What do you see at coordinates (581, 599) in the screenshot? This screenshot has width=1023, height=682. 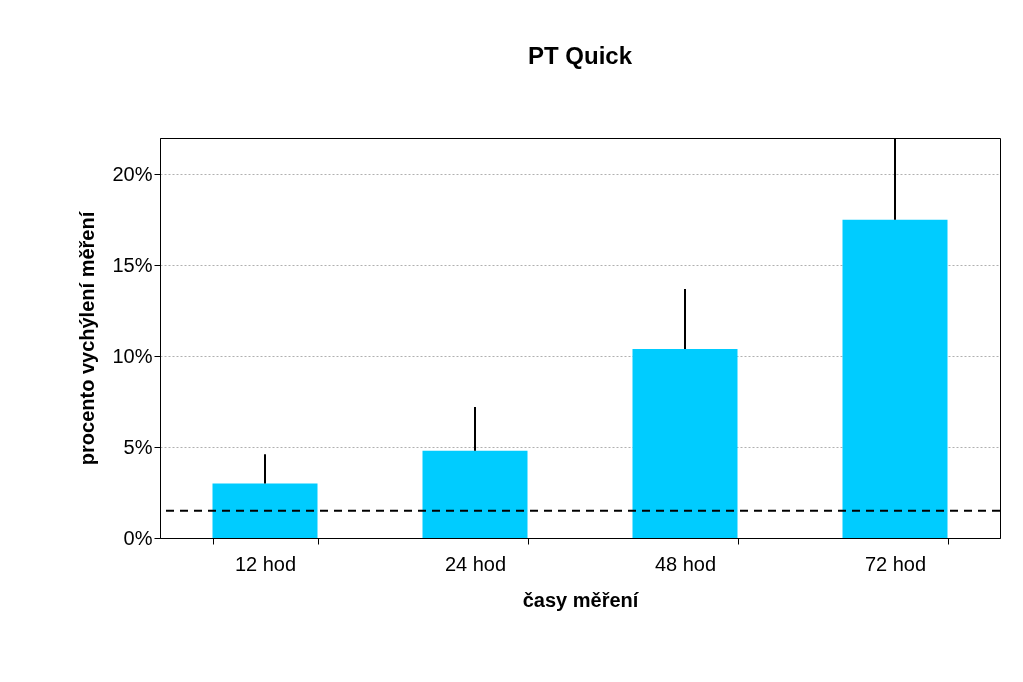 I see `x-axis-title: časy měření` at bounding box center [581, 599].